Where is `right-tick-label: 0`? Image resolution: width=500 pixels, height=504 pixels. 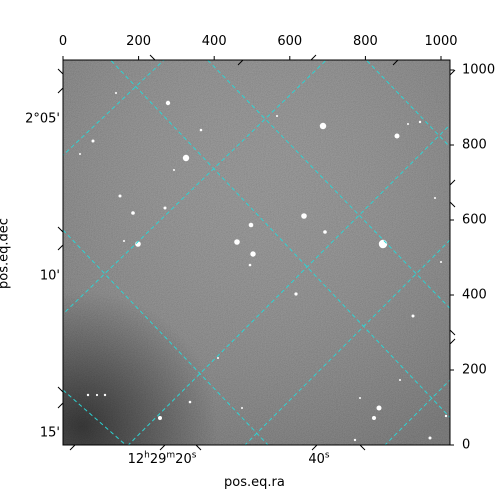 right-tick-label: 0 is located at coordinates (466, 445).